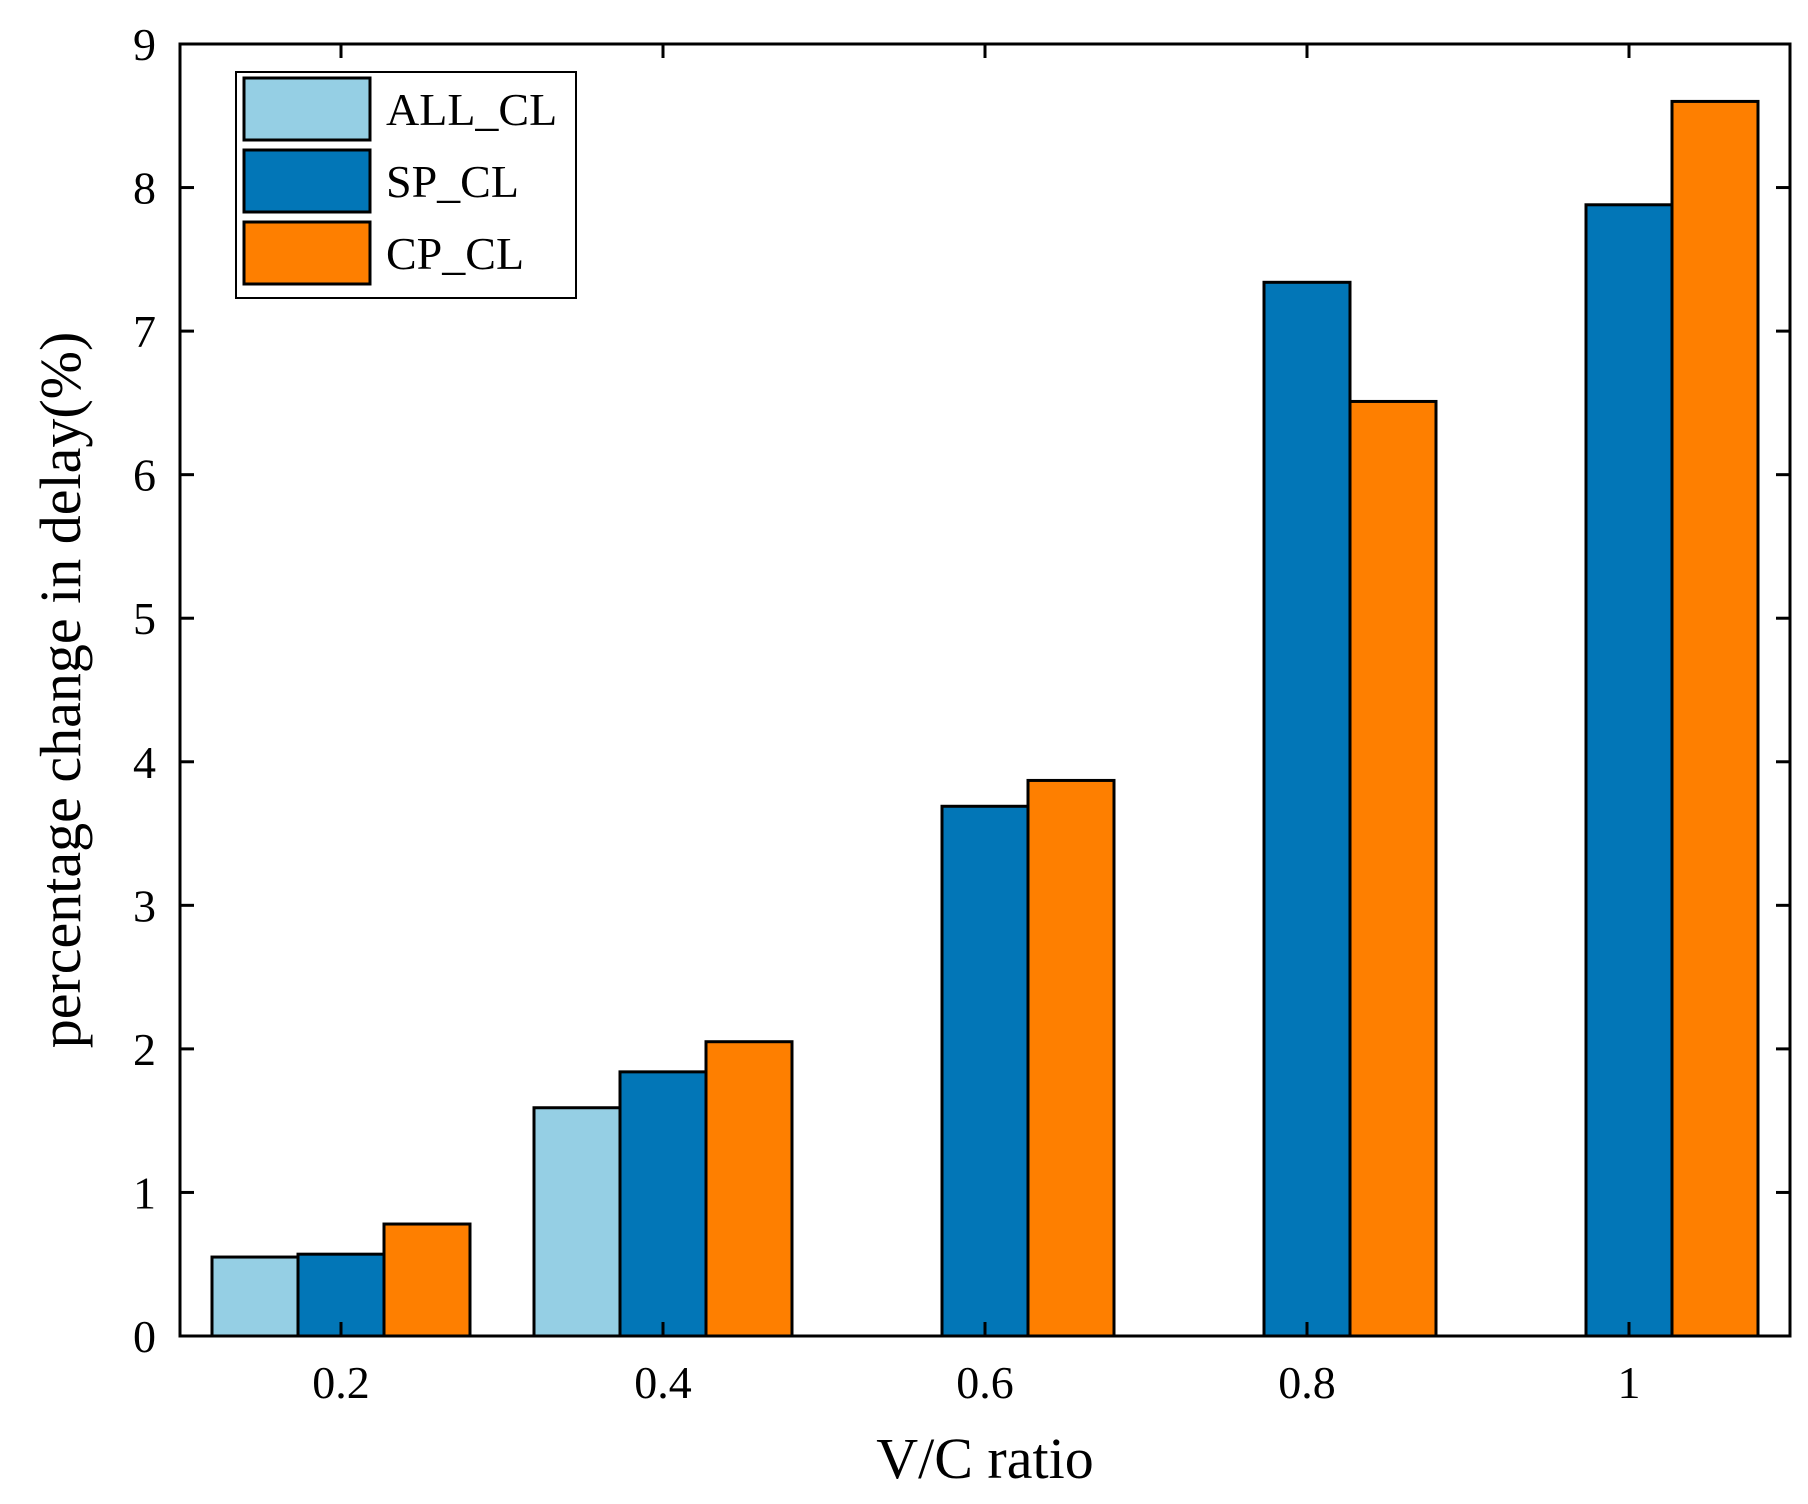 The height and width of the screenshot is (1504, 1808). Describe the element at coordinates (144, 1336) in the screenshot. I see `y-tick-label: 0` at that location.